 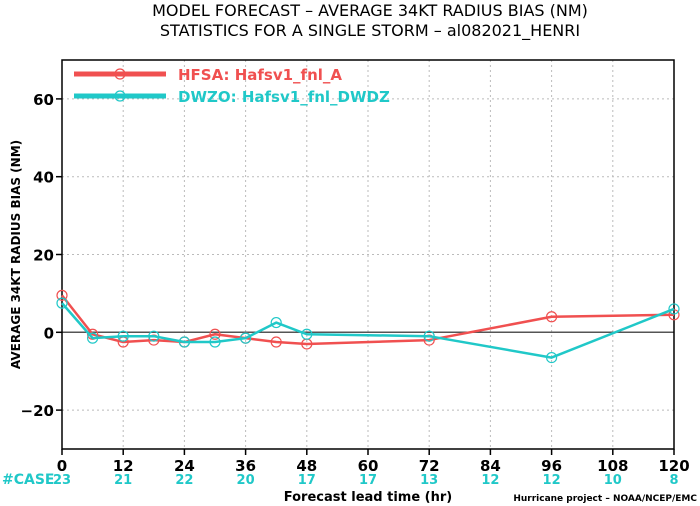 I want to click on x-tick-label: 84, so click(x=490, y=466).